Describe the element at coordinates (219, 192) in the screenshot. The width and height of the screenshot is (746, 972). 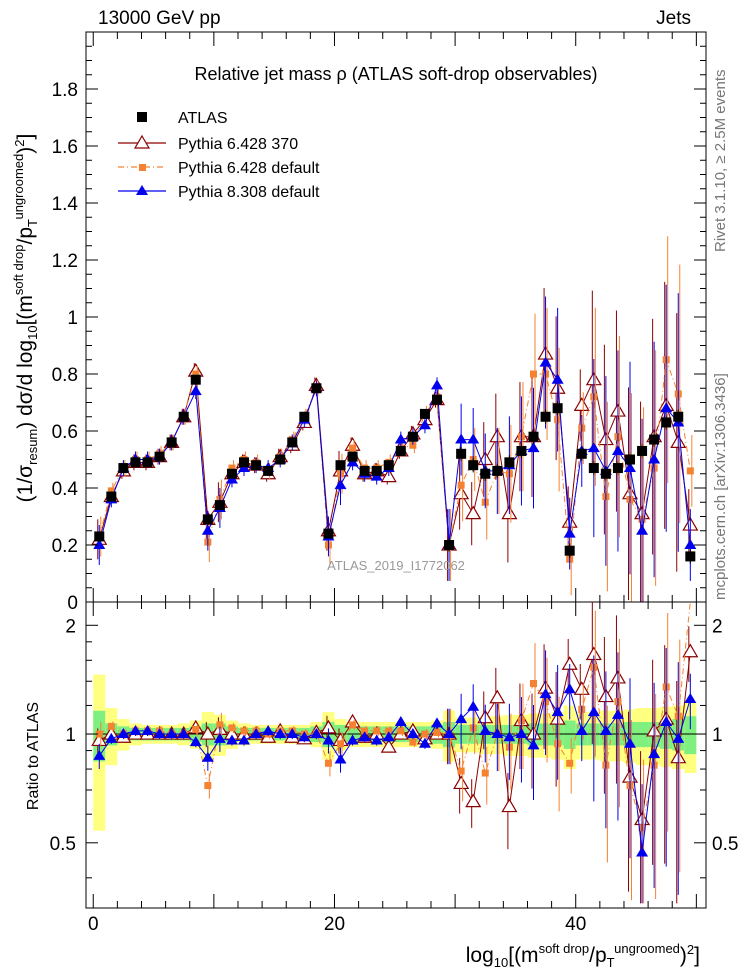
I see `legend-entry-pythia8-default: Pythia 8.308 default` at that location.